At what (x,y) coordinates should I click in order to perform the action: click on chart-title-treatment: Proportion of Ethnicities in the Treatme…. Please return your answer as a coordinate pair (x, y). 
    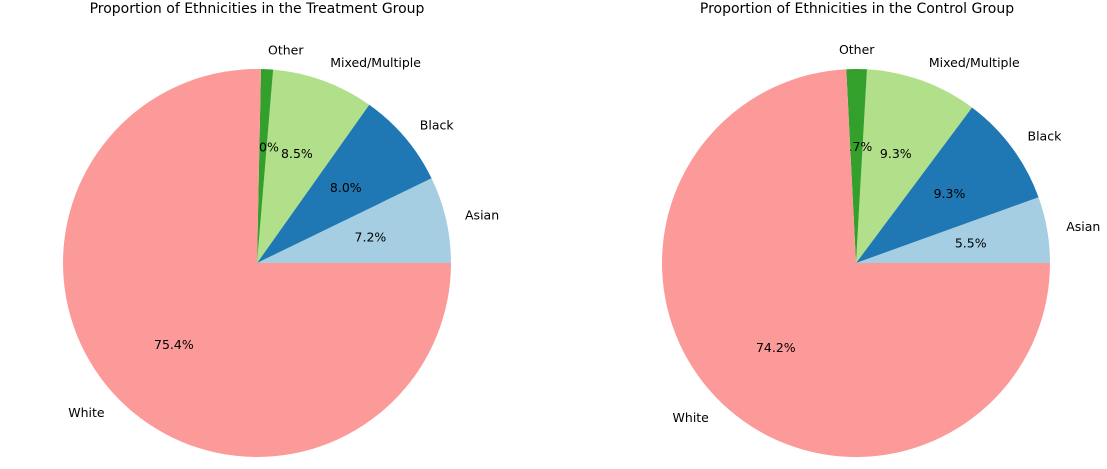
    Looking at the image, I should click on (257, 9).